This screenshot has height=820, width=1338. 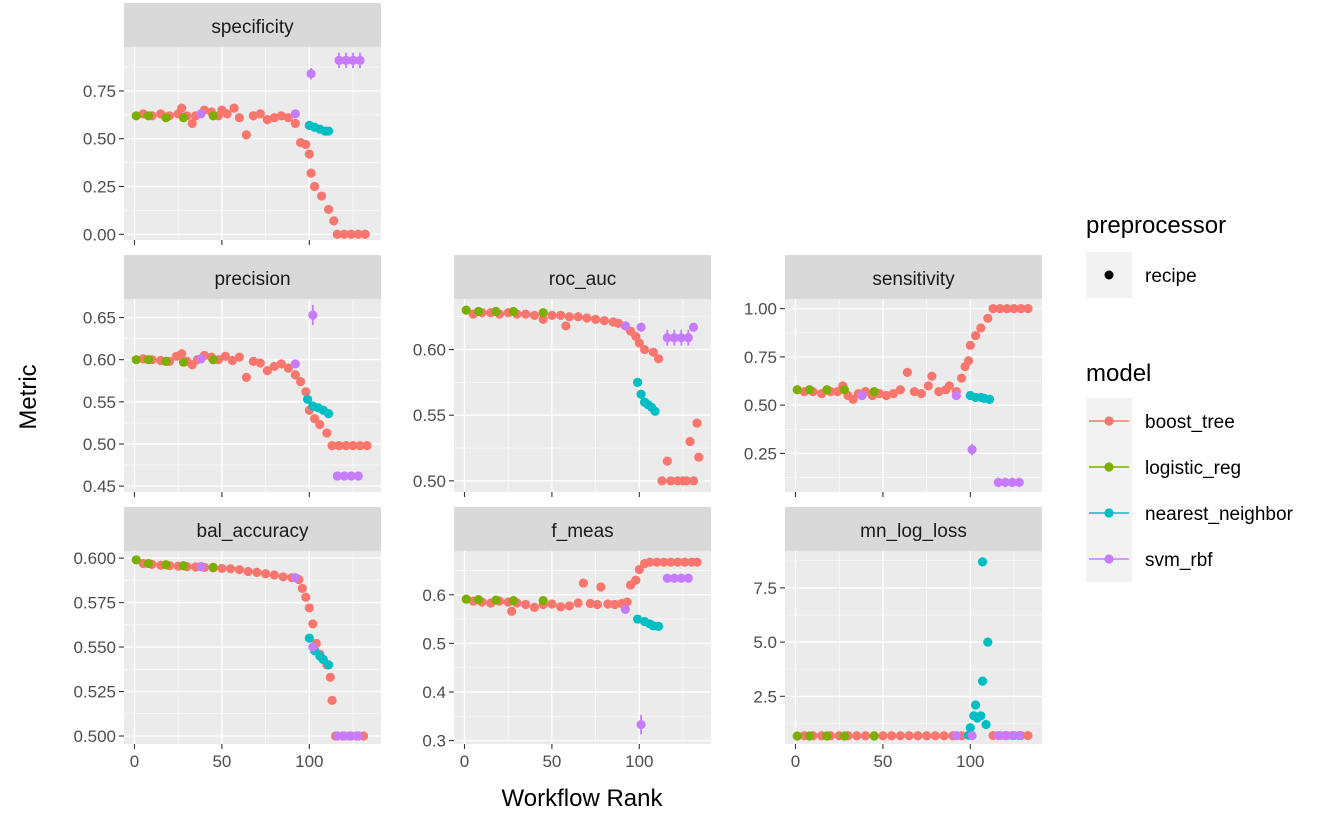 What do you see at coordinates (1219, 514) in the screenshot?
I see `legend-label-nearest_neighbor: nearest_neighbor` at bounding box center [1219, 514].